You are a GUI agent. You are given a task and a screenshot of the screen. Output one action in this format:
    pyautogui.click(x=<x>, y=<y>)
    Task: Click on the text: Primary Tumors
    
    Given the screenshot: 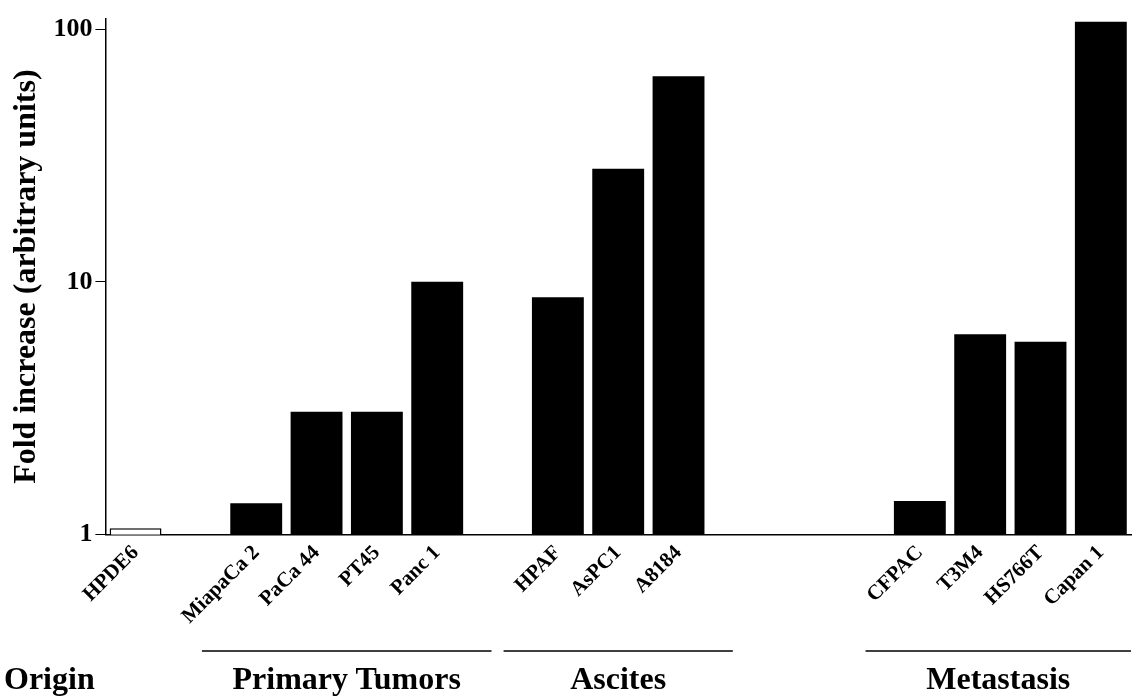 What is the action you would take?
    pyautogui.click(x=346, y=678)
    